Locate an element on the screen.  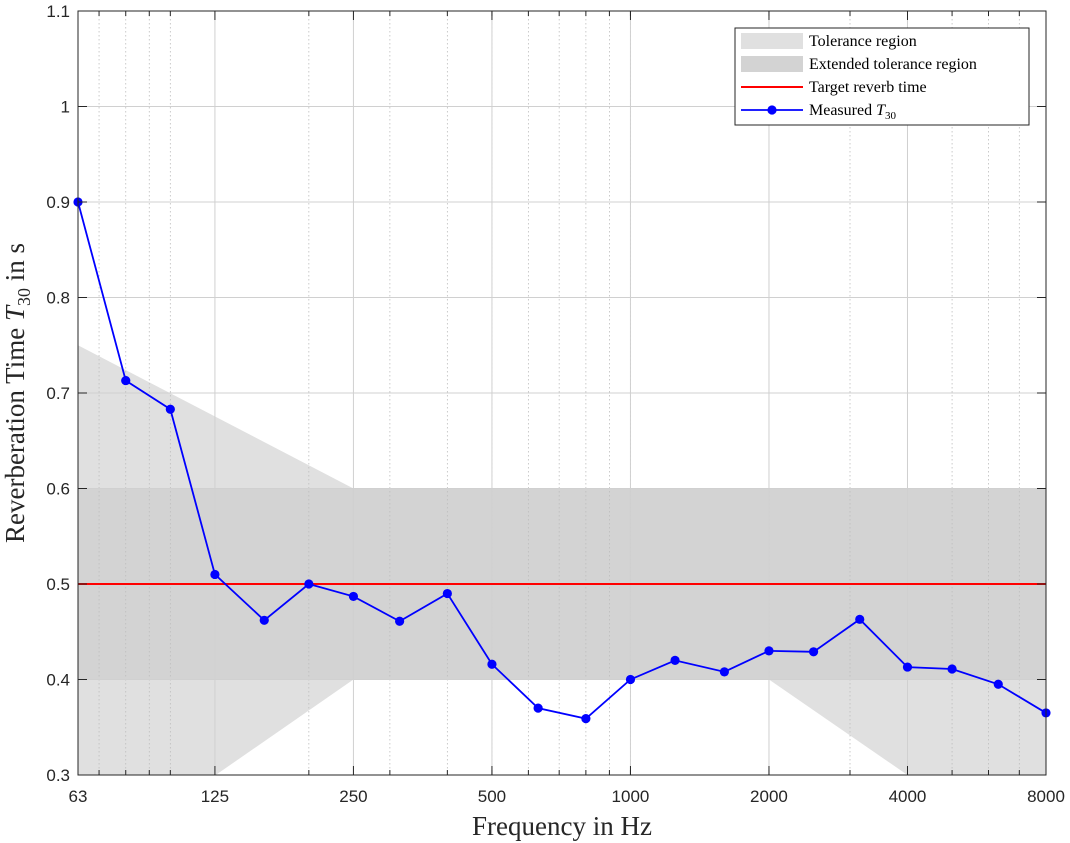
y-tick-label: 0.4 is located at coordinates (58, 680).